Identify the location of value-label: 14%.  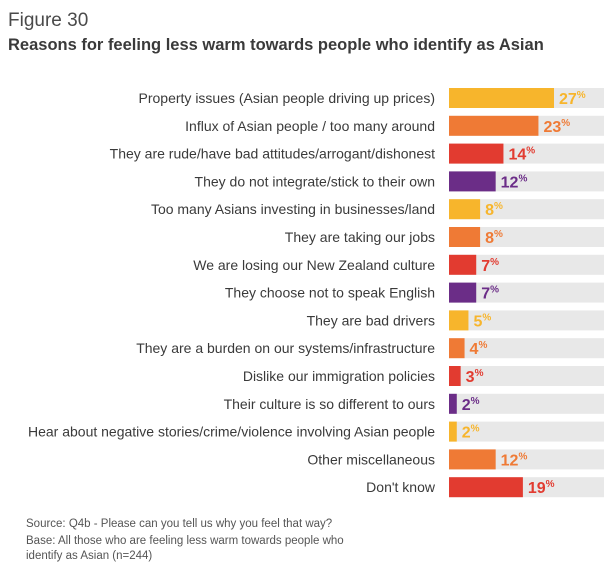
(521, 155).